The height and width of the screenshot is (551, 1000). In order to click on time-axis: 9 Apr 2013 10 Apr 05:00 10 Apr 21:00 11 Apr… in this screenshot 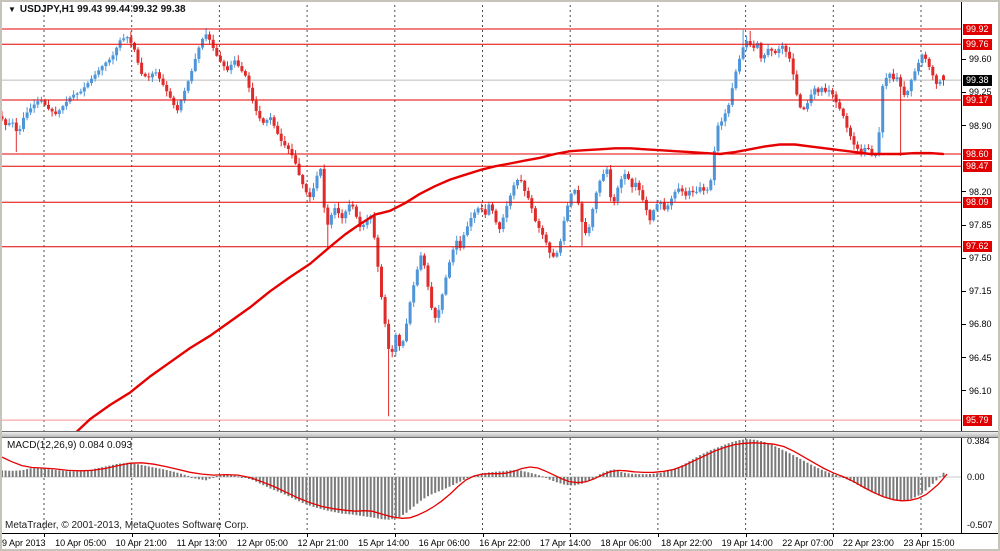, I will do `click(500, 542)`.